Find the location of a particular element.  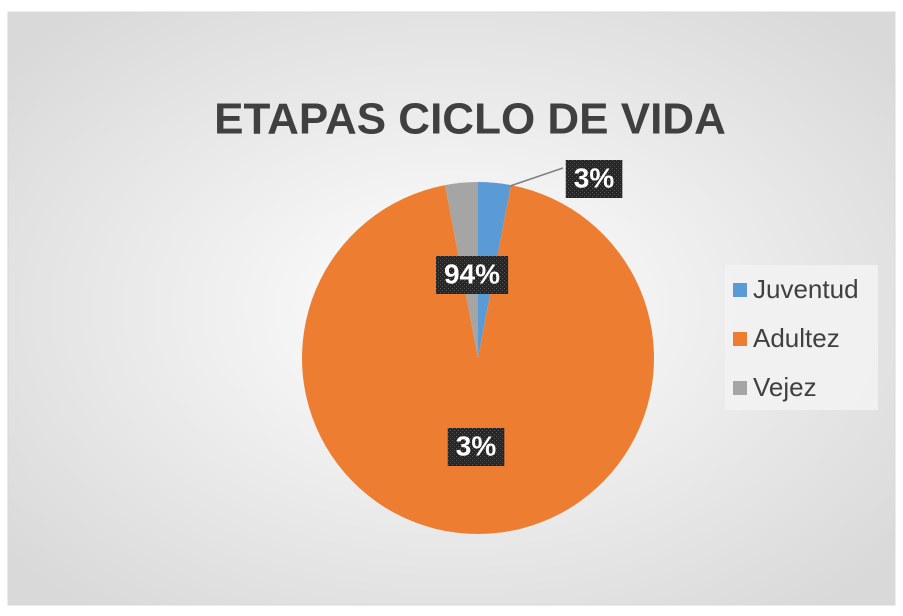

legend-label: Juventud is located at coordinates (806, 289).